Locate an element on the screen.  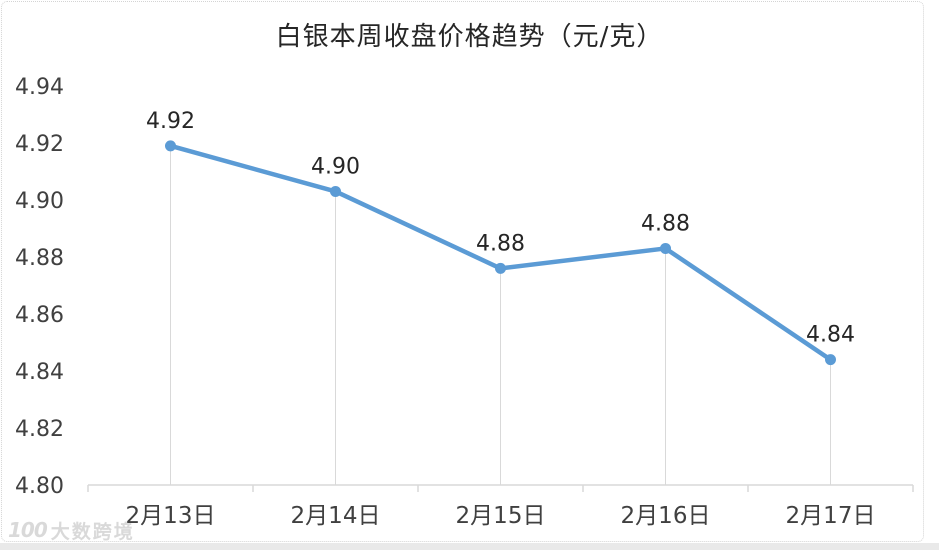
y-axis-tick-label: 4.84 is located at coordinates (39, 372).